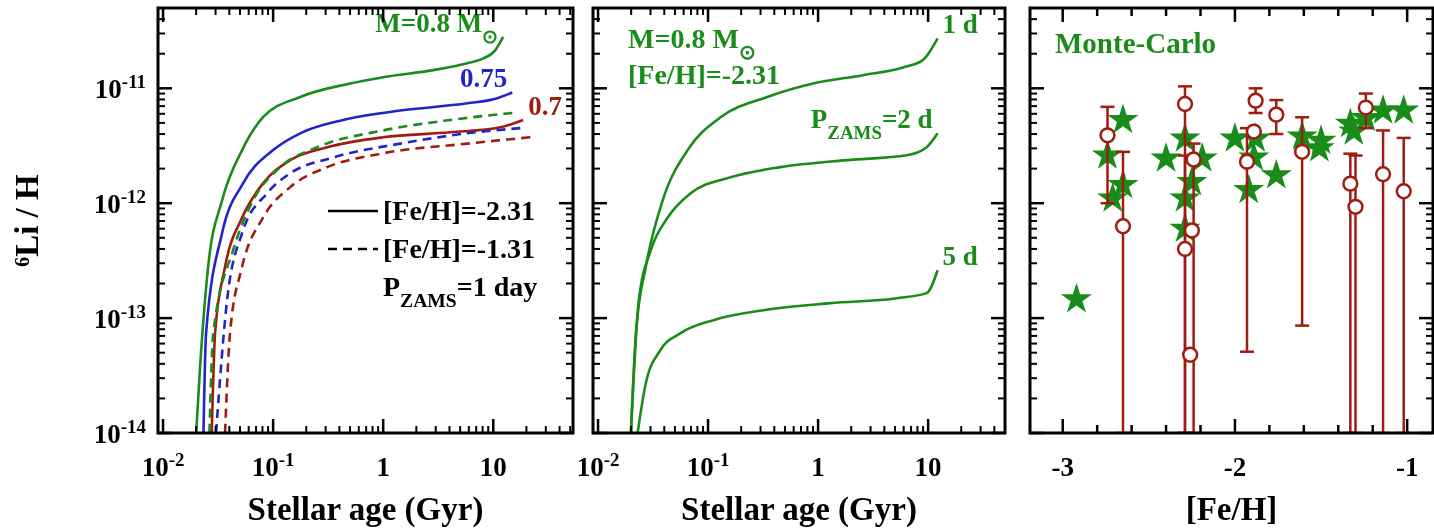  I want to click on series-label: 5 d, so click(960, 256).